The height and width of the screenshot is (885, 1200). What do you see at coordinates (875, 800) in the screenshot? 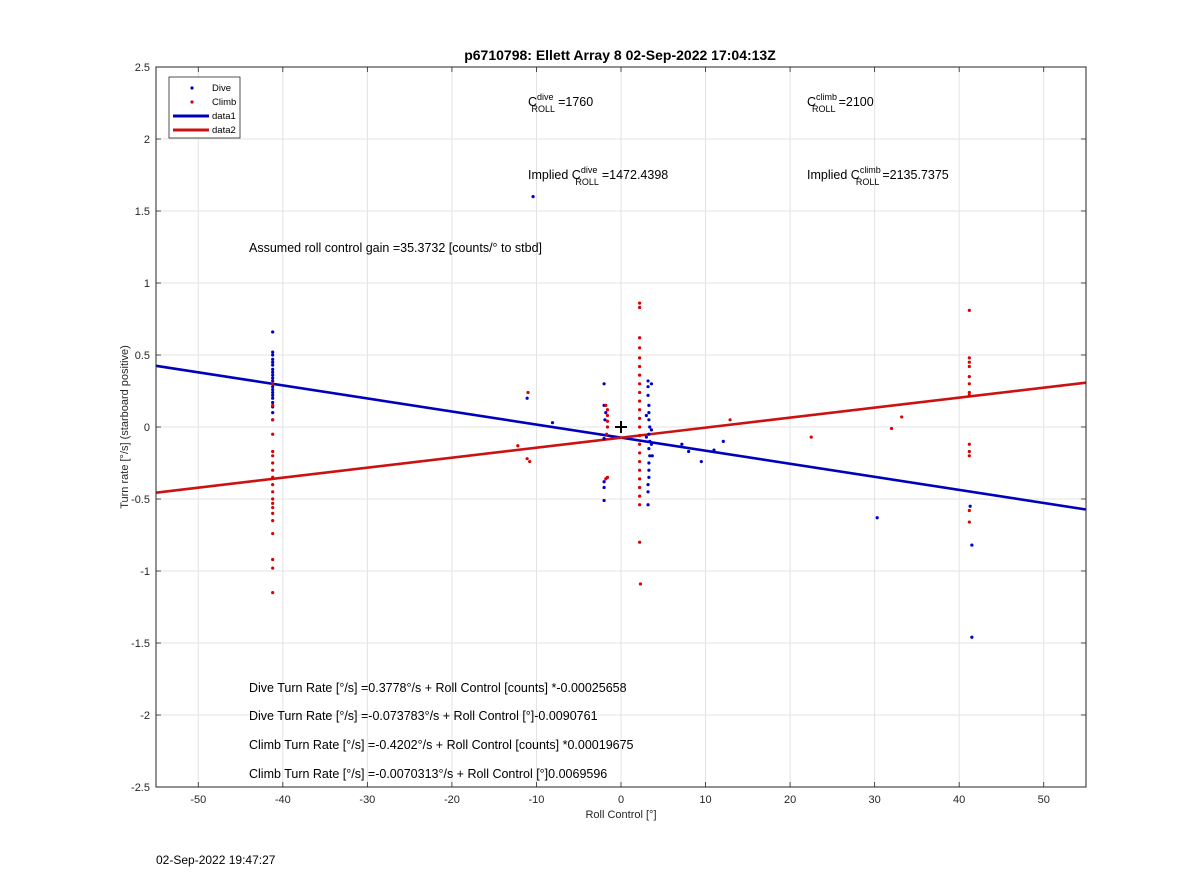
I see `x-tick-label: 30` at bounding box center [875, 800].